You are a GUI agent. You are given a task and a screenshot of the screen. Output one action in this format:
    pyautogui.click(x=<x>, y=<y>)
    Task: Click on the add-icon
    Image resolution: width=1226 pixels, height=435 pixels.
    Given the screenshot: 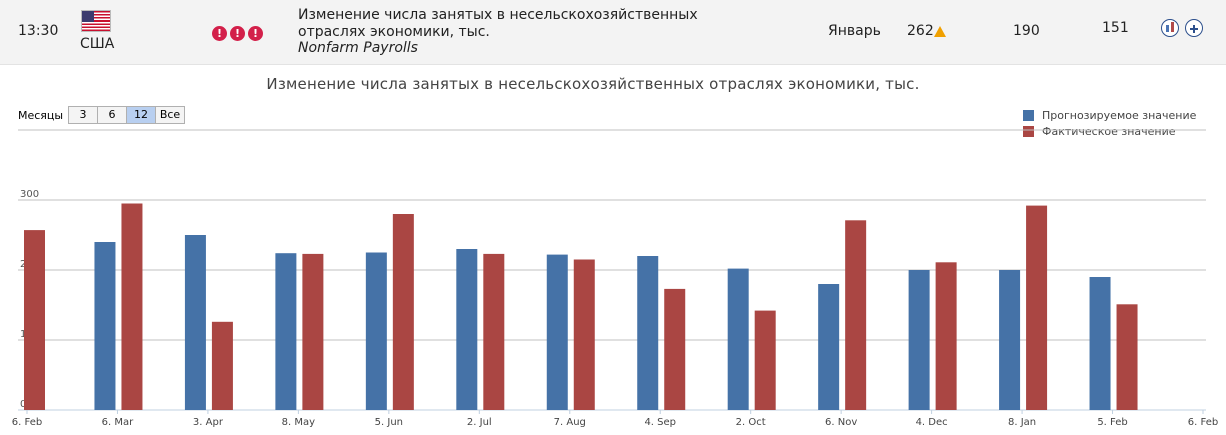 What is the action you would take?
    pyautogui.click(x=1194, y=28)
    